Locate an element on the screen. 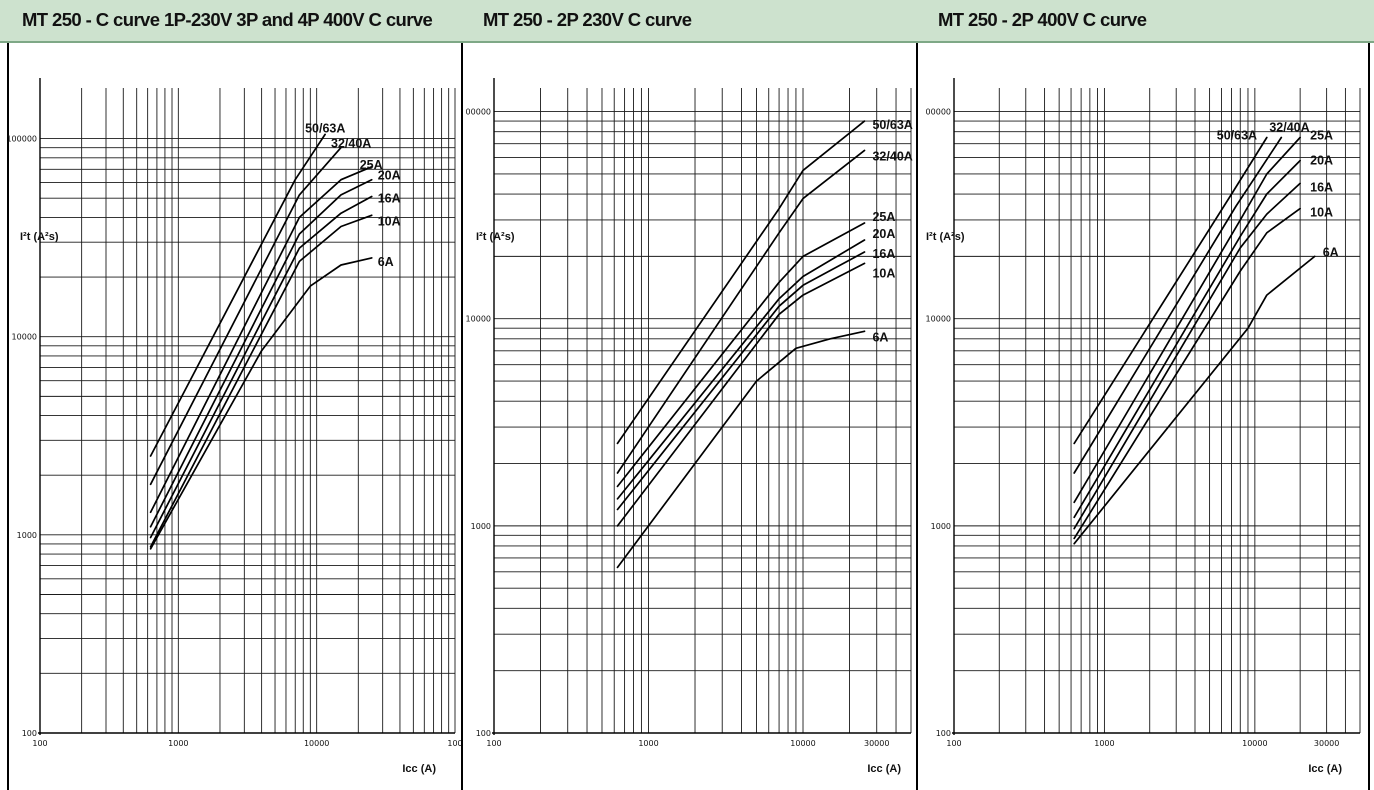 This screenshot has height=790, width=1374. y-tick-label: 100000 is located at coordinates (21, 139).